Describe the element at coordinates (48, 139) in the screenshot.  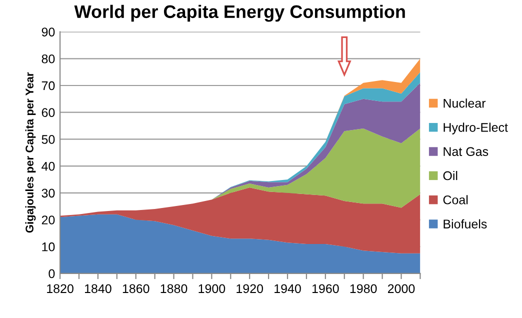
I see `y-tick-label: 50` at that location.